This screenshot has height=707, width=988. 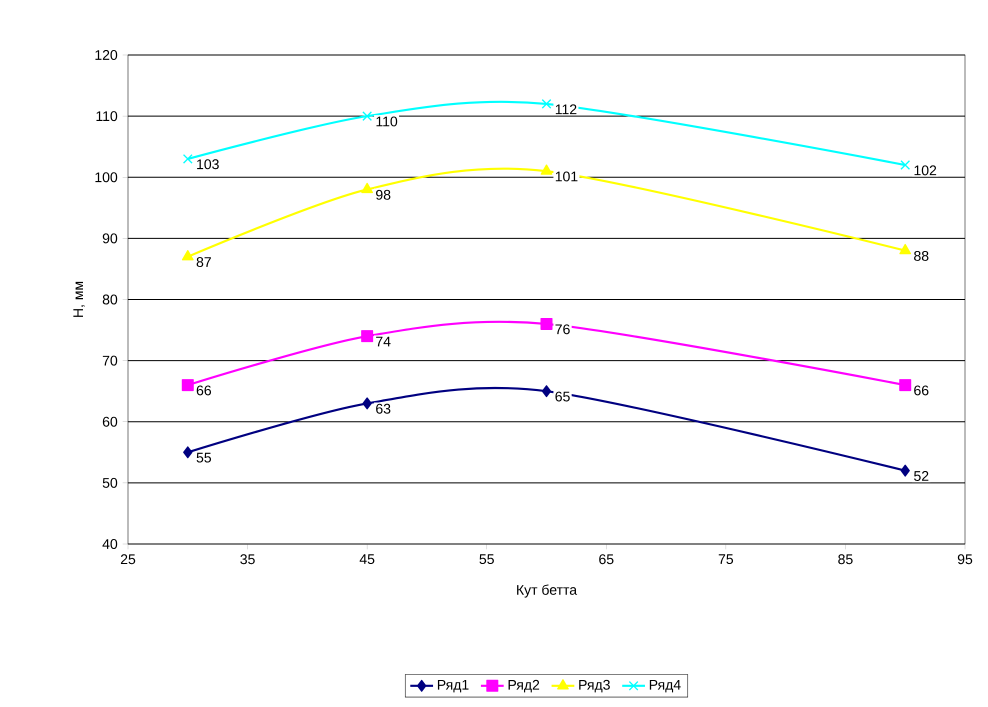 What do you see at coordinates (594, 686) in the screenshot?
I see `legend-label: Ряд3` at bounding box center [594, 686].